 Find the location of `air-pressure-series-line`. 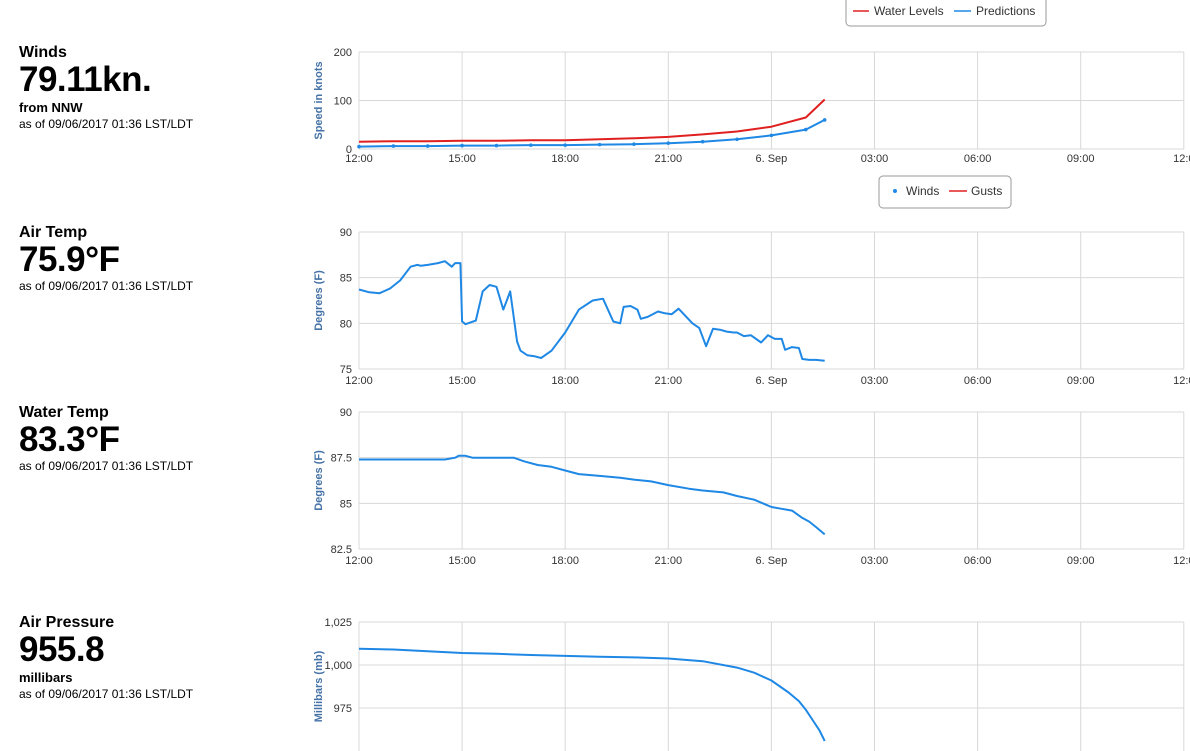

air-pressure-series-line is located at coordinates (592, 694).